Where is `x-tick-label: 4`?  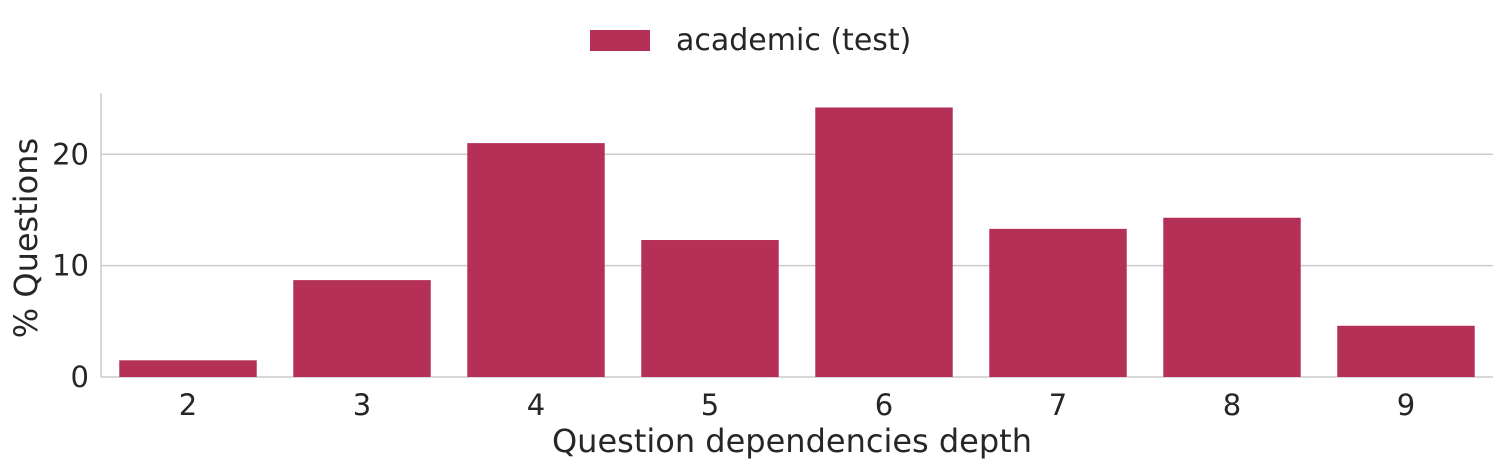
x-tick-label: 4 is located at coordinates (536, 405).